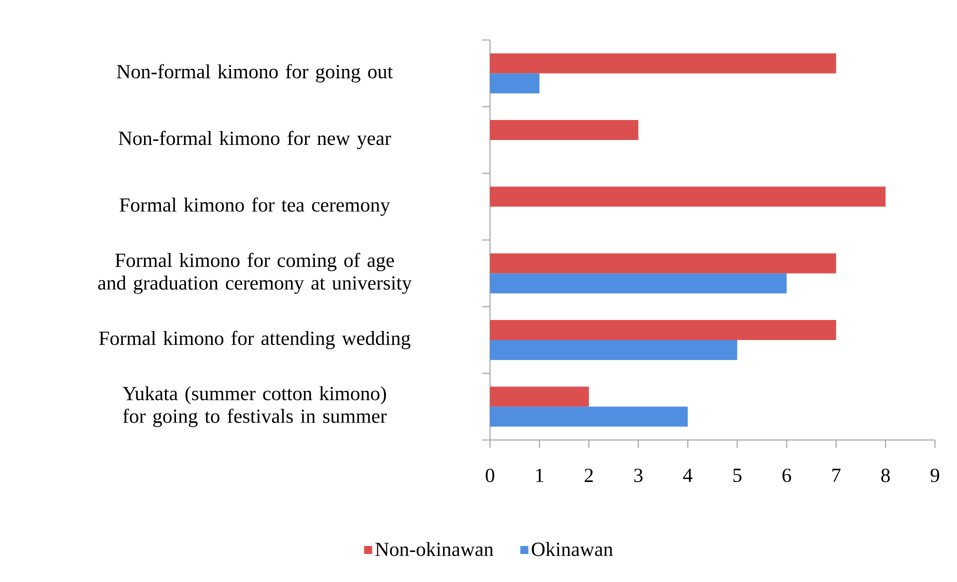  What do you see at coordinates (254, 340) in the screenshot?
I see `y-tick-label: Formal kimono for attending wedding` at bounding box center [254, 340].